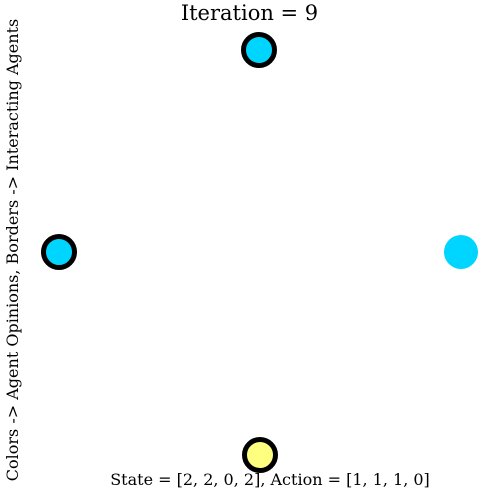  What do you see at coordinates (259, 50) in the screenshot?
I see `agent-node-top` at bounding box center [259, 50].